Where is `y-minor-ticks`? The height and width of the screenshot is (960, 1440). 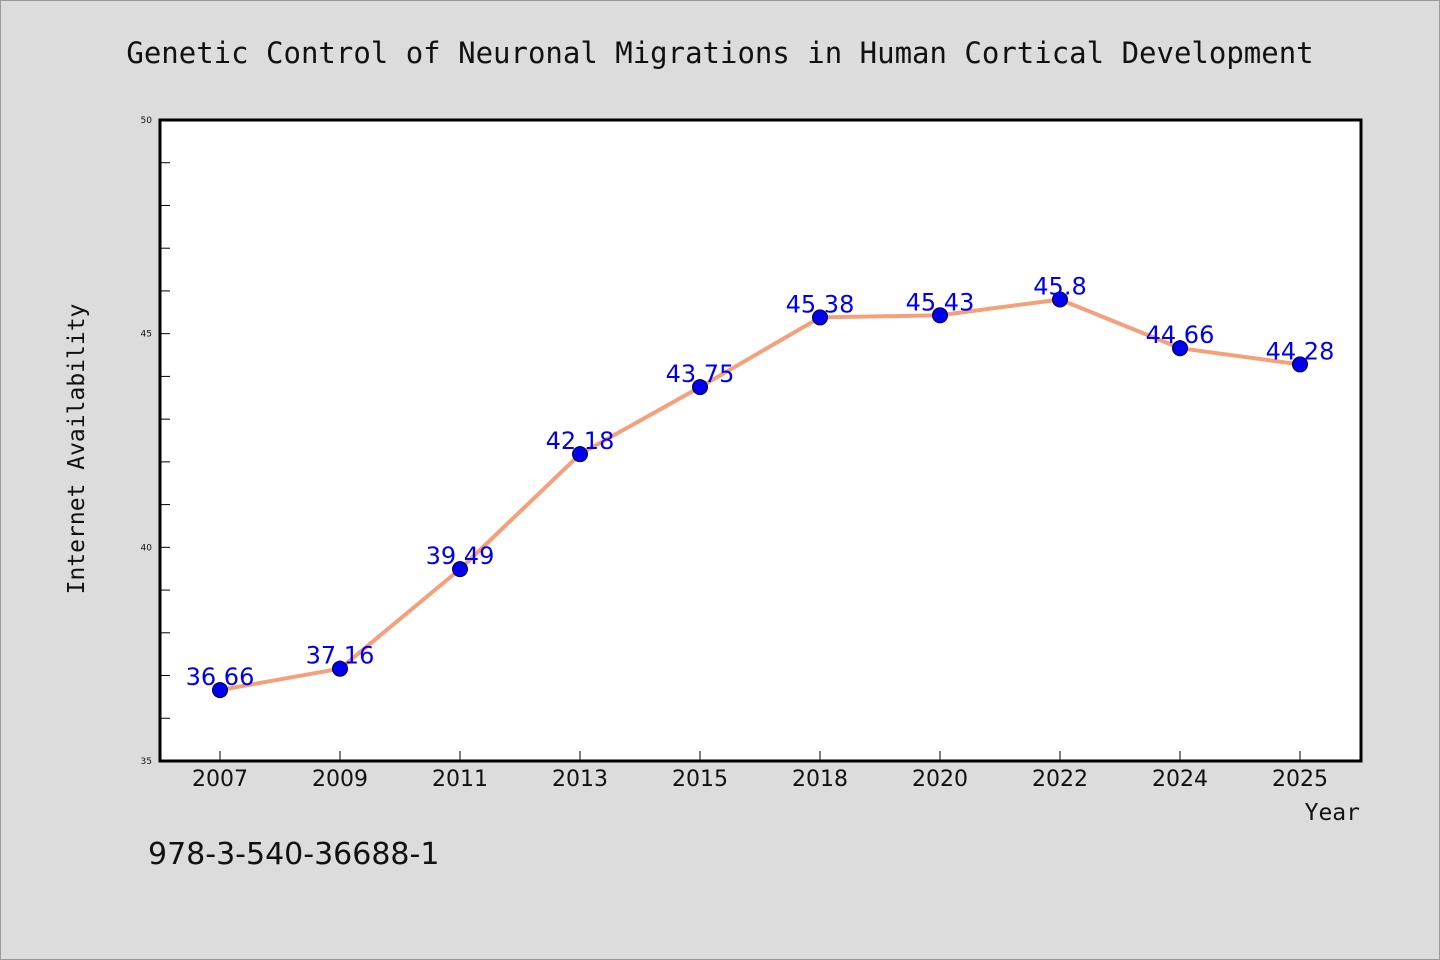
y-minor-ticks is located at coordinates (165, 440).